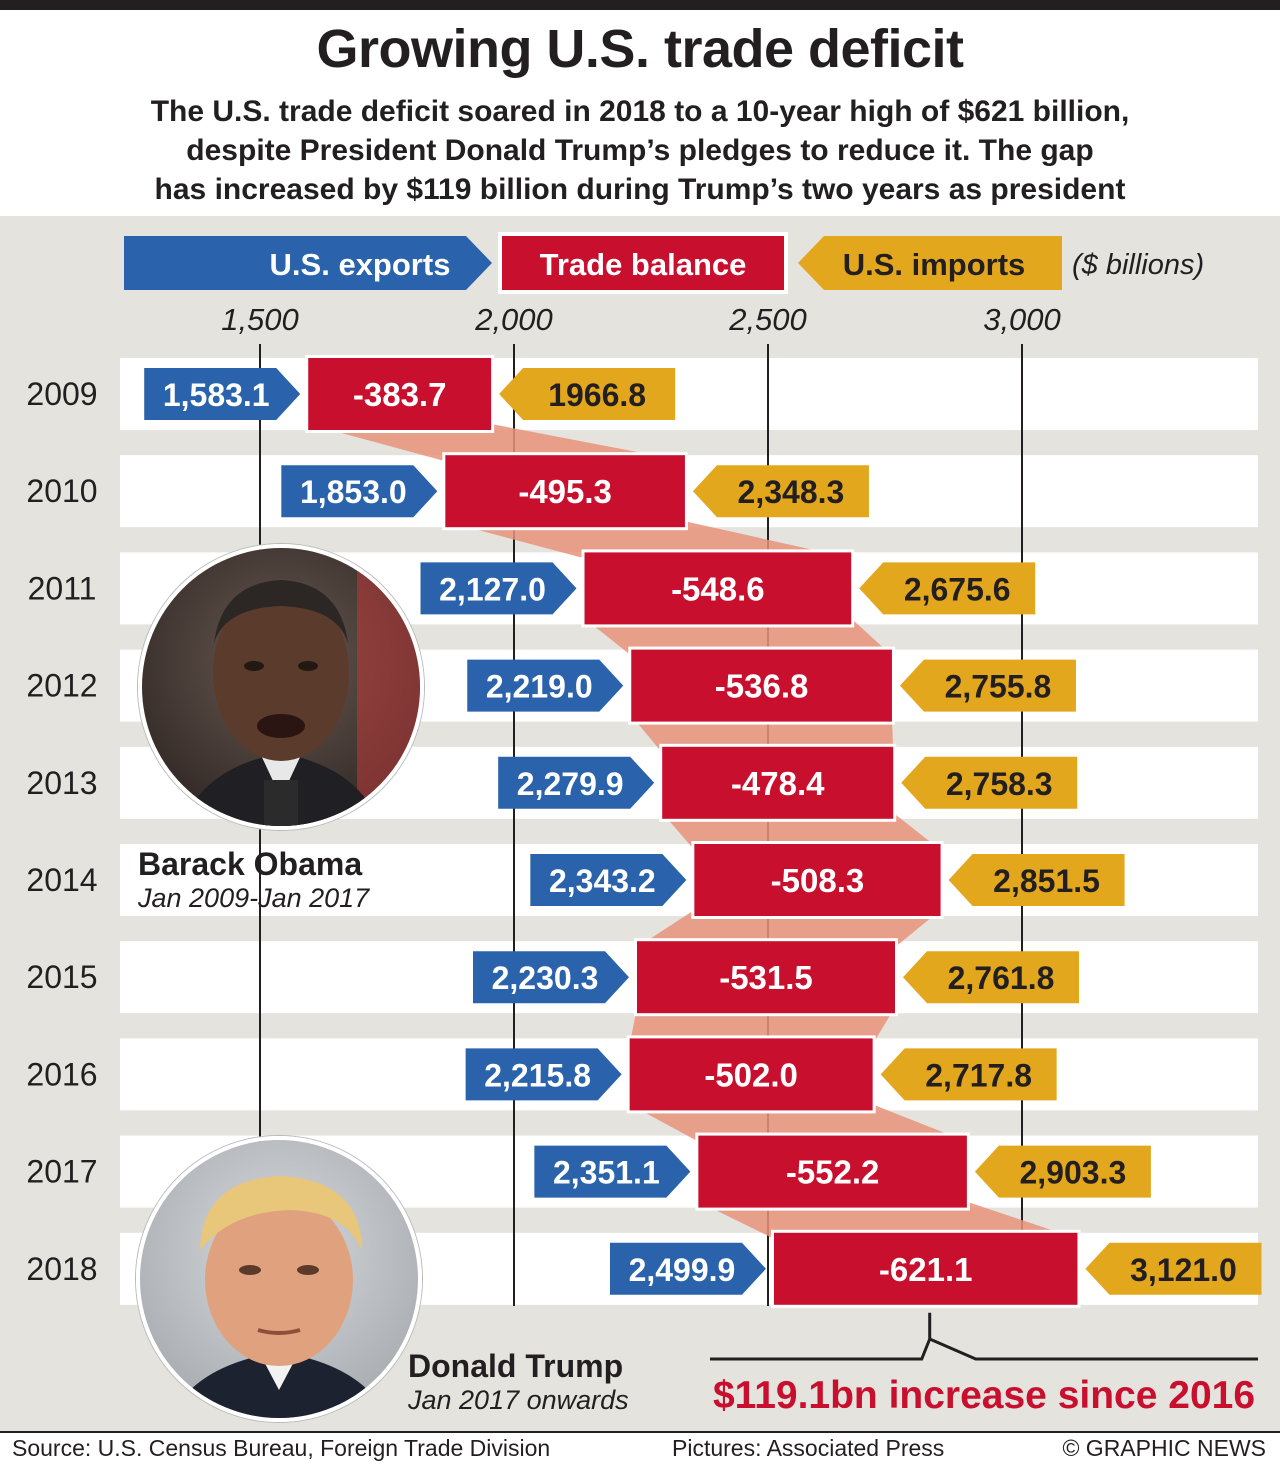 This screenshot has width=1280, height=1478. I want to click on balance-value-label: -478.4, so click(778, 783).